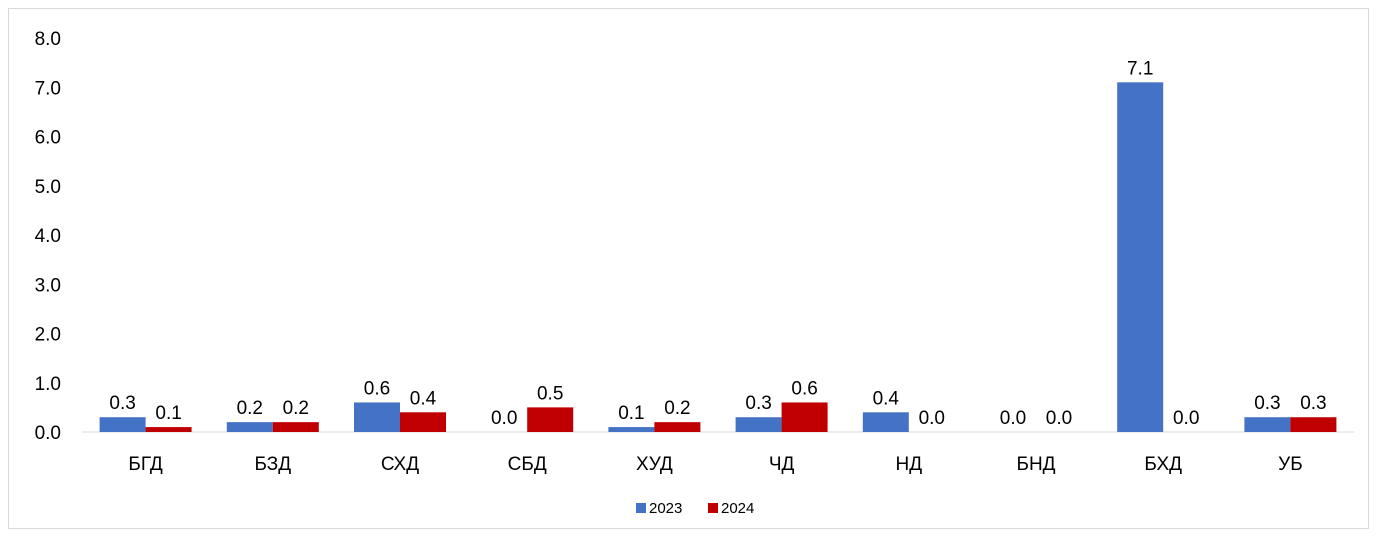 This screenshot has width=1378, height=537. What do you see at coordinates (782, 464) in the screenshot?
I see `category-label: ЧД` at bounding box center [782, 464].